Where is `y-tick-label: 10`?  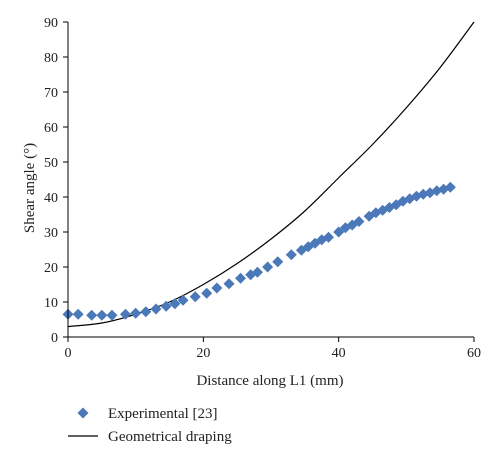
y-tick-label: 10 is located at coordinates (51, 303).